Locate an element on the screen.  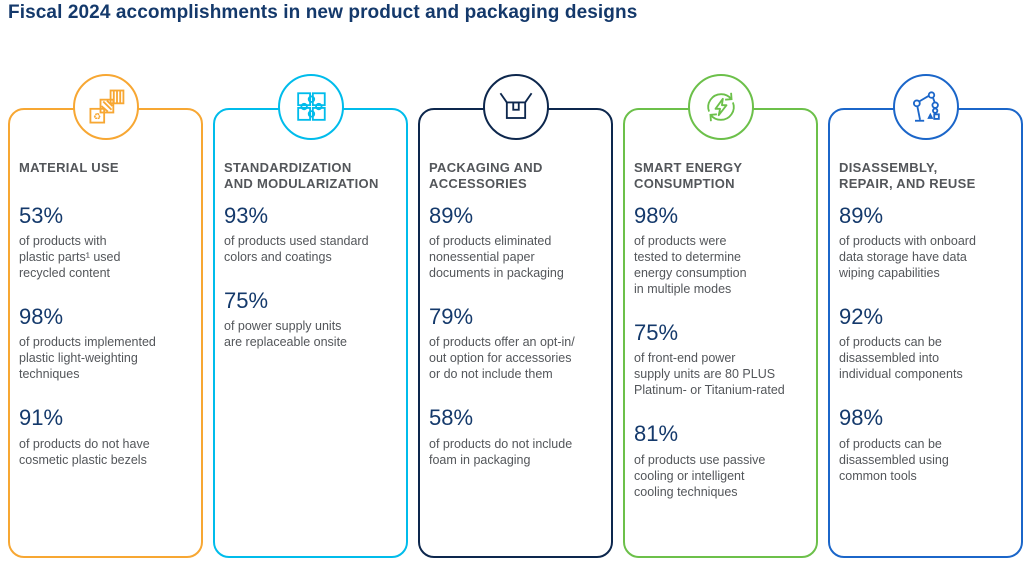
energy-cycle-icon is located at coordinates (720, 107).